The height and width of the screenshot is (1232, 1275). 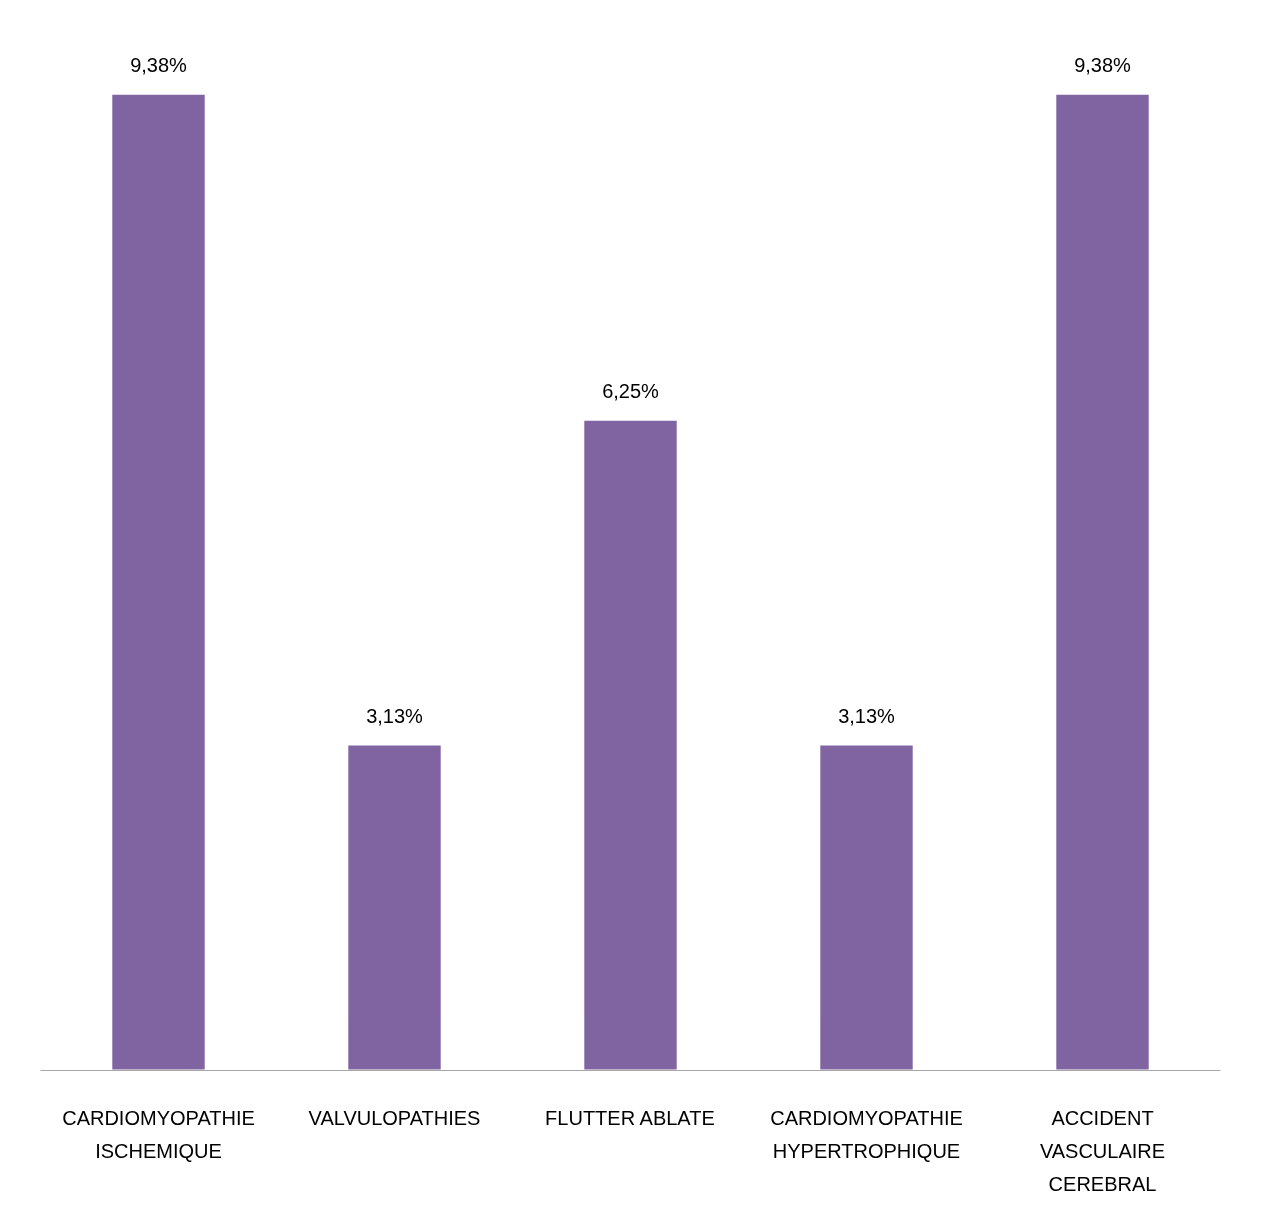 What do you see at coordinates (394, 1117) in the screenshot?
I see `x-tick-label: VALVULOPATHIES` at bounding box center [394, 1117].